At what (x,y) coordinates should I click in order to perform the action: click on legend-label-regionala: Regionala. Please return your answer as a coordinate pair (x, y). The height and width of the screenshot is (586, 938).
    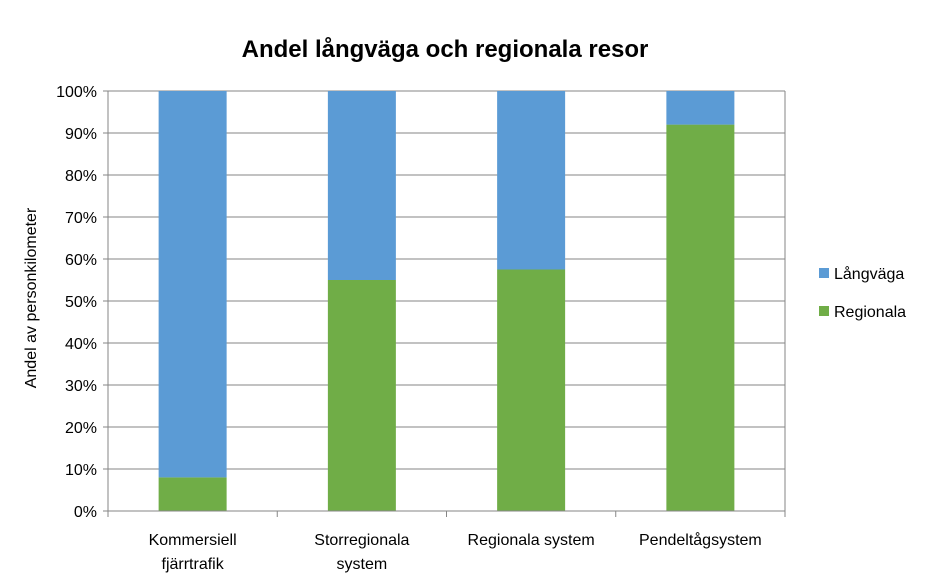
    Looking at the image, I should click on (870, 312).